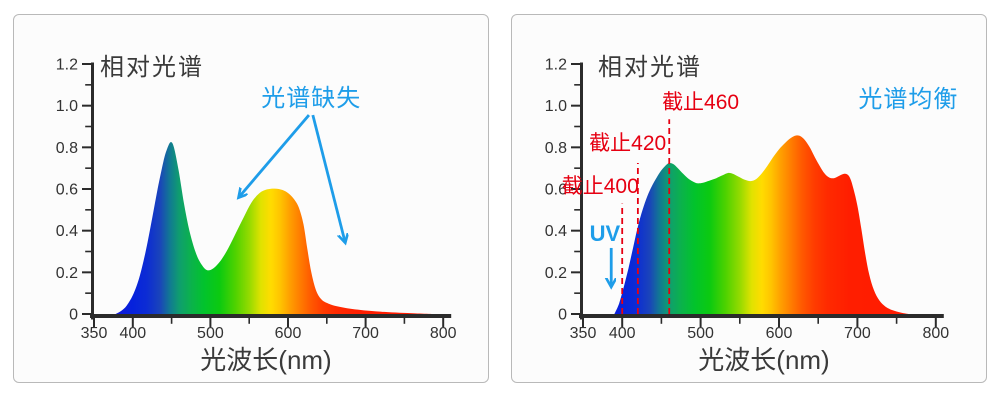 Image resolution: width=1000 pixels, height=401 pixels. What do you see at coordinates (908, 99) in the screenshot?
I see `balanced-spectrum-label: 光谱均衡` at bounding box center [908, 99].